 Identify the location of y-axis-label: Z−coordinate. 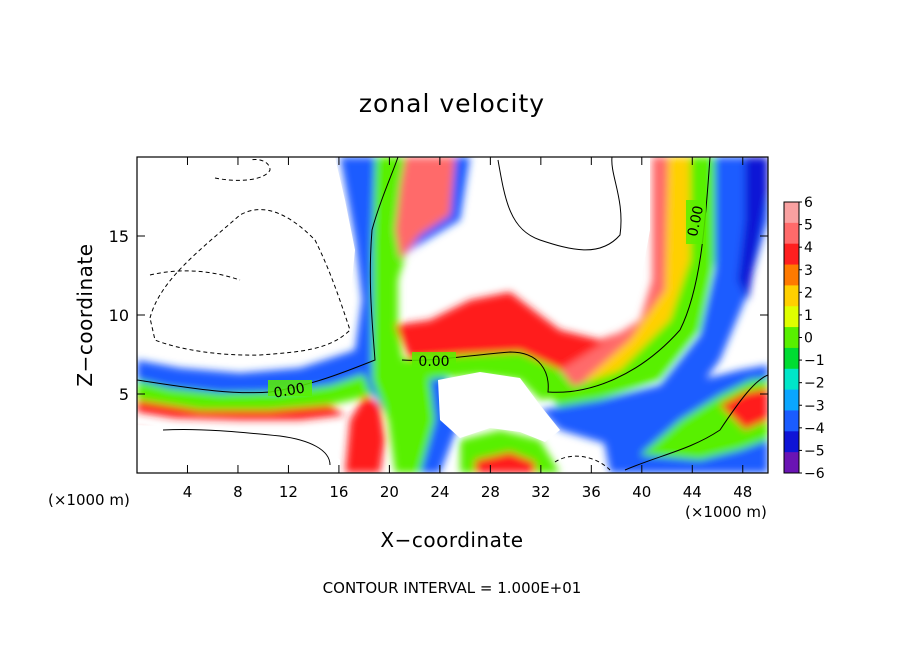
(85, 314).